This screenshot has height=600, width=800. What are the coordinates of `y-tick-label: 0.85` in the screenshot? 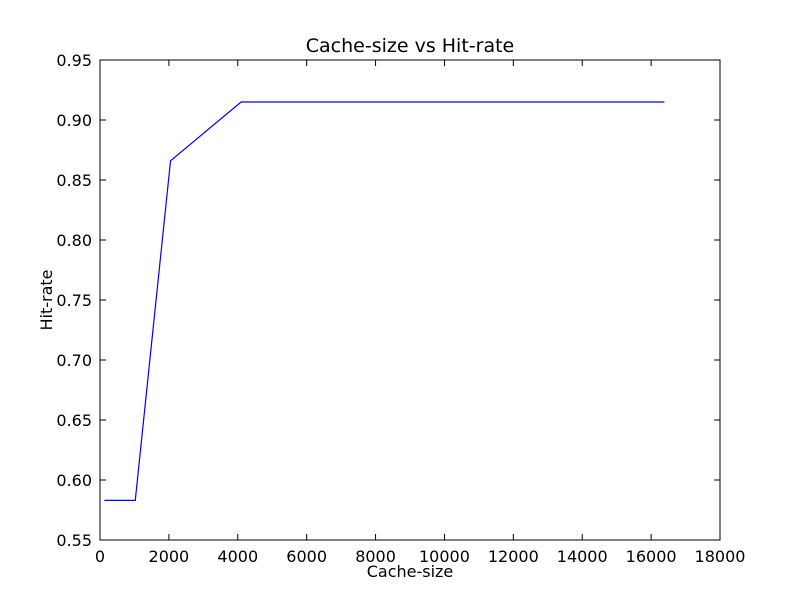 It's located at (74, 180).